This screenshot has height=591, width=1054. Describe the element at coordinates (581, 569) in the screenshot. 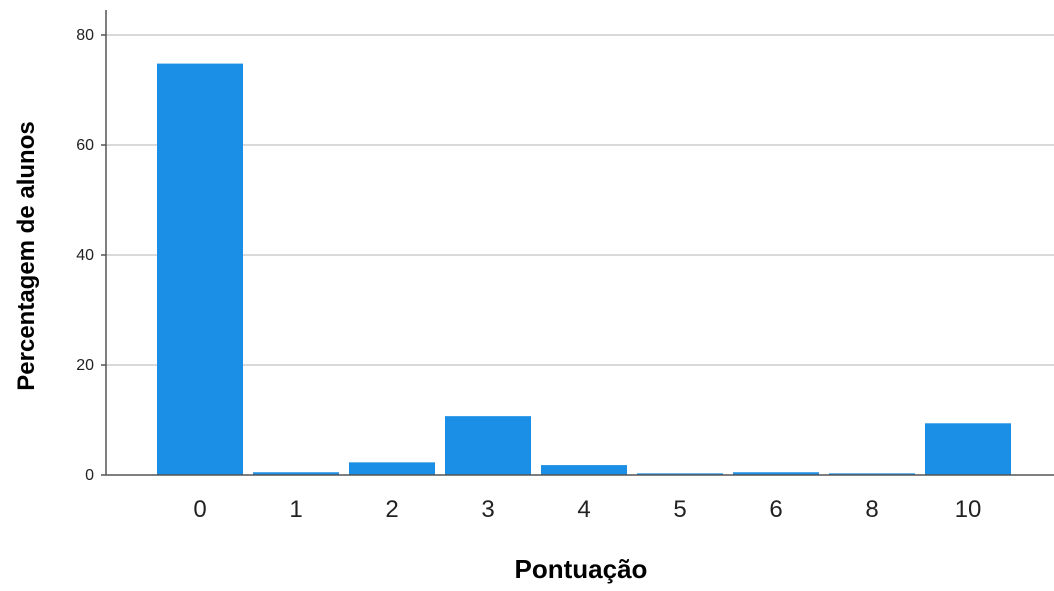

I see `x-axis-label: Pontuação` at that location.